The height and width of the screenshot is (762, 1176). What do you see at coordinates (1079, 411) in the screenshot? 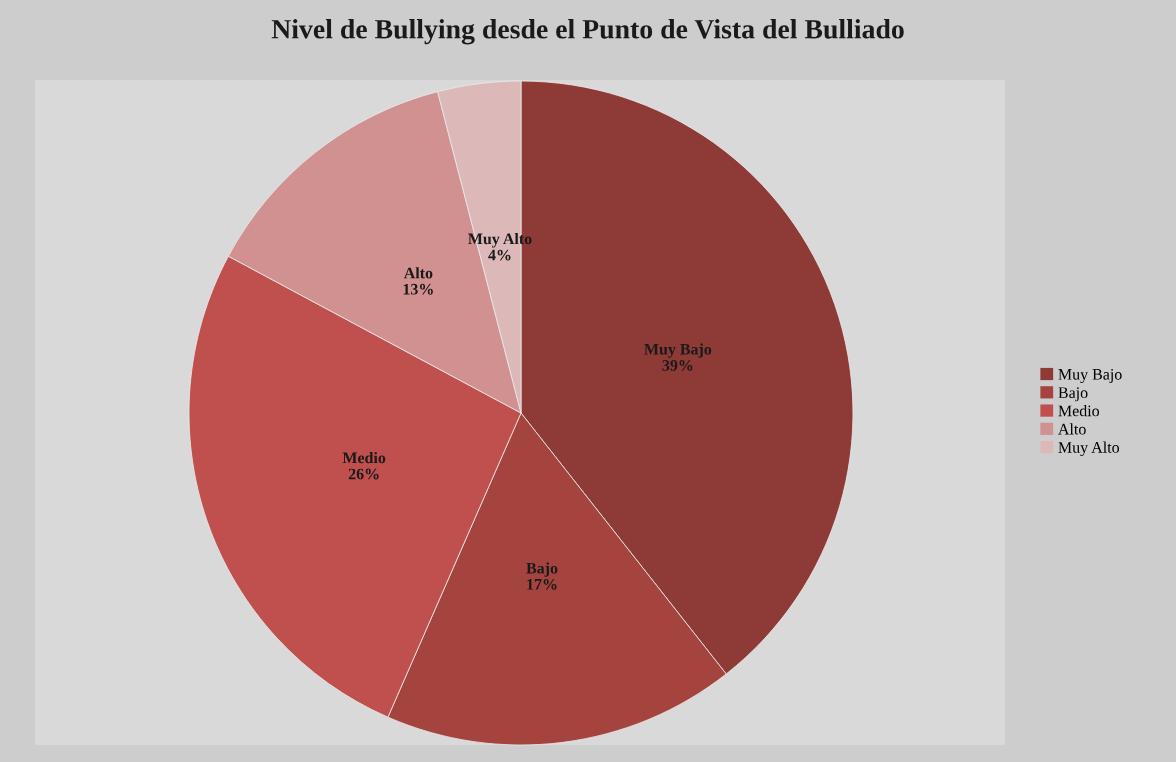
I see `legend-label: Medio` at bounding box center [1079, 411].